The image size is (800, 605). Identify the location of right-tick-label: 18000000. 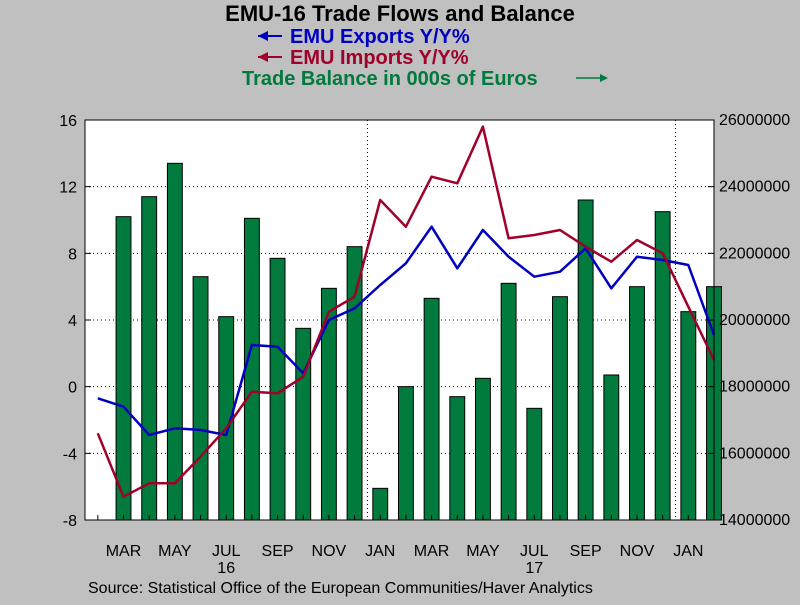
(754, 387).